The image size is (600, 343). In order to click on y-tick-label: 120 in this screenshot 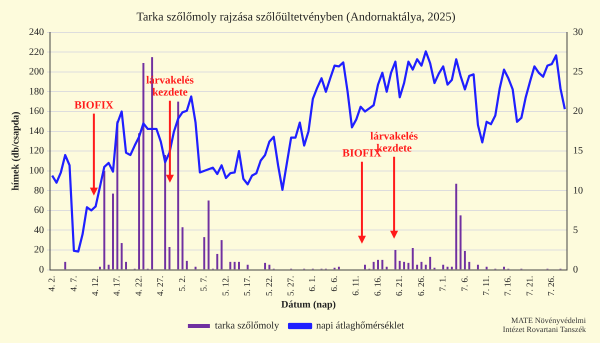, I will do `click(36, 151)`.